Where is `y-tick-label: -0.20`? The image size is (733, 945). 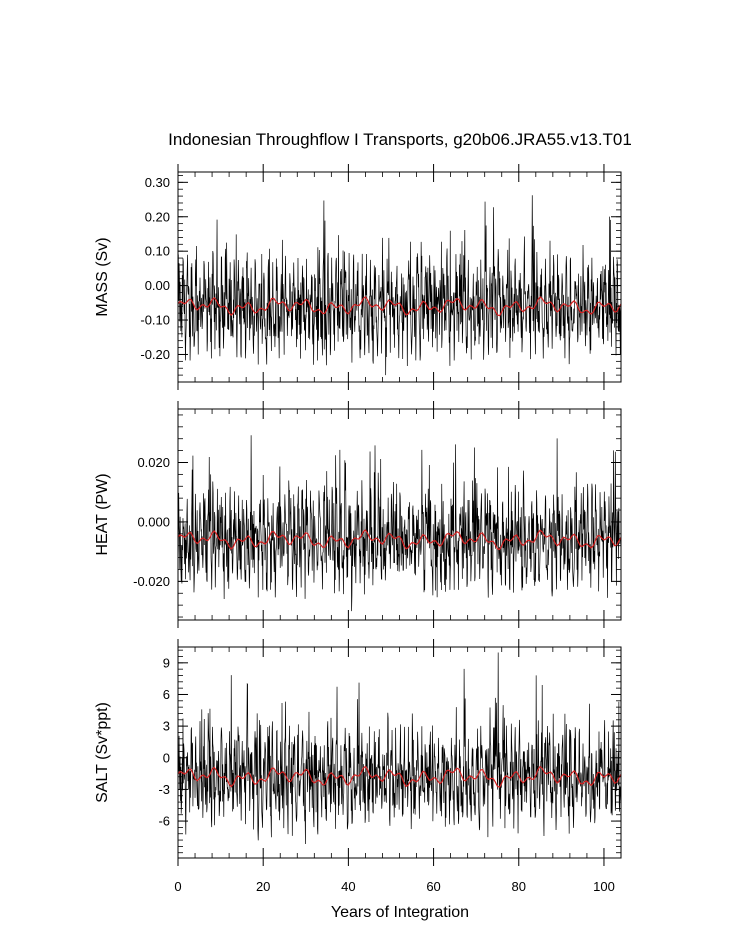 y-tick-label: -0.20 is located at coordinates (155, 354).